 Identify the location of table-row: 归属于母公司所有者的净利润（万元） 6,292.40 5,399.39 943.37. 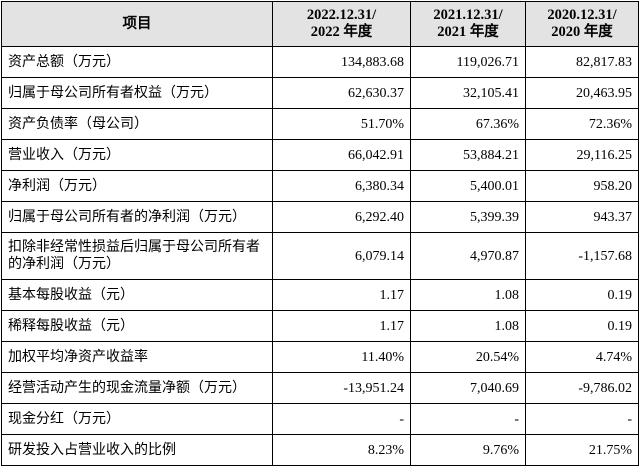
(320, 217).